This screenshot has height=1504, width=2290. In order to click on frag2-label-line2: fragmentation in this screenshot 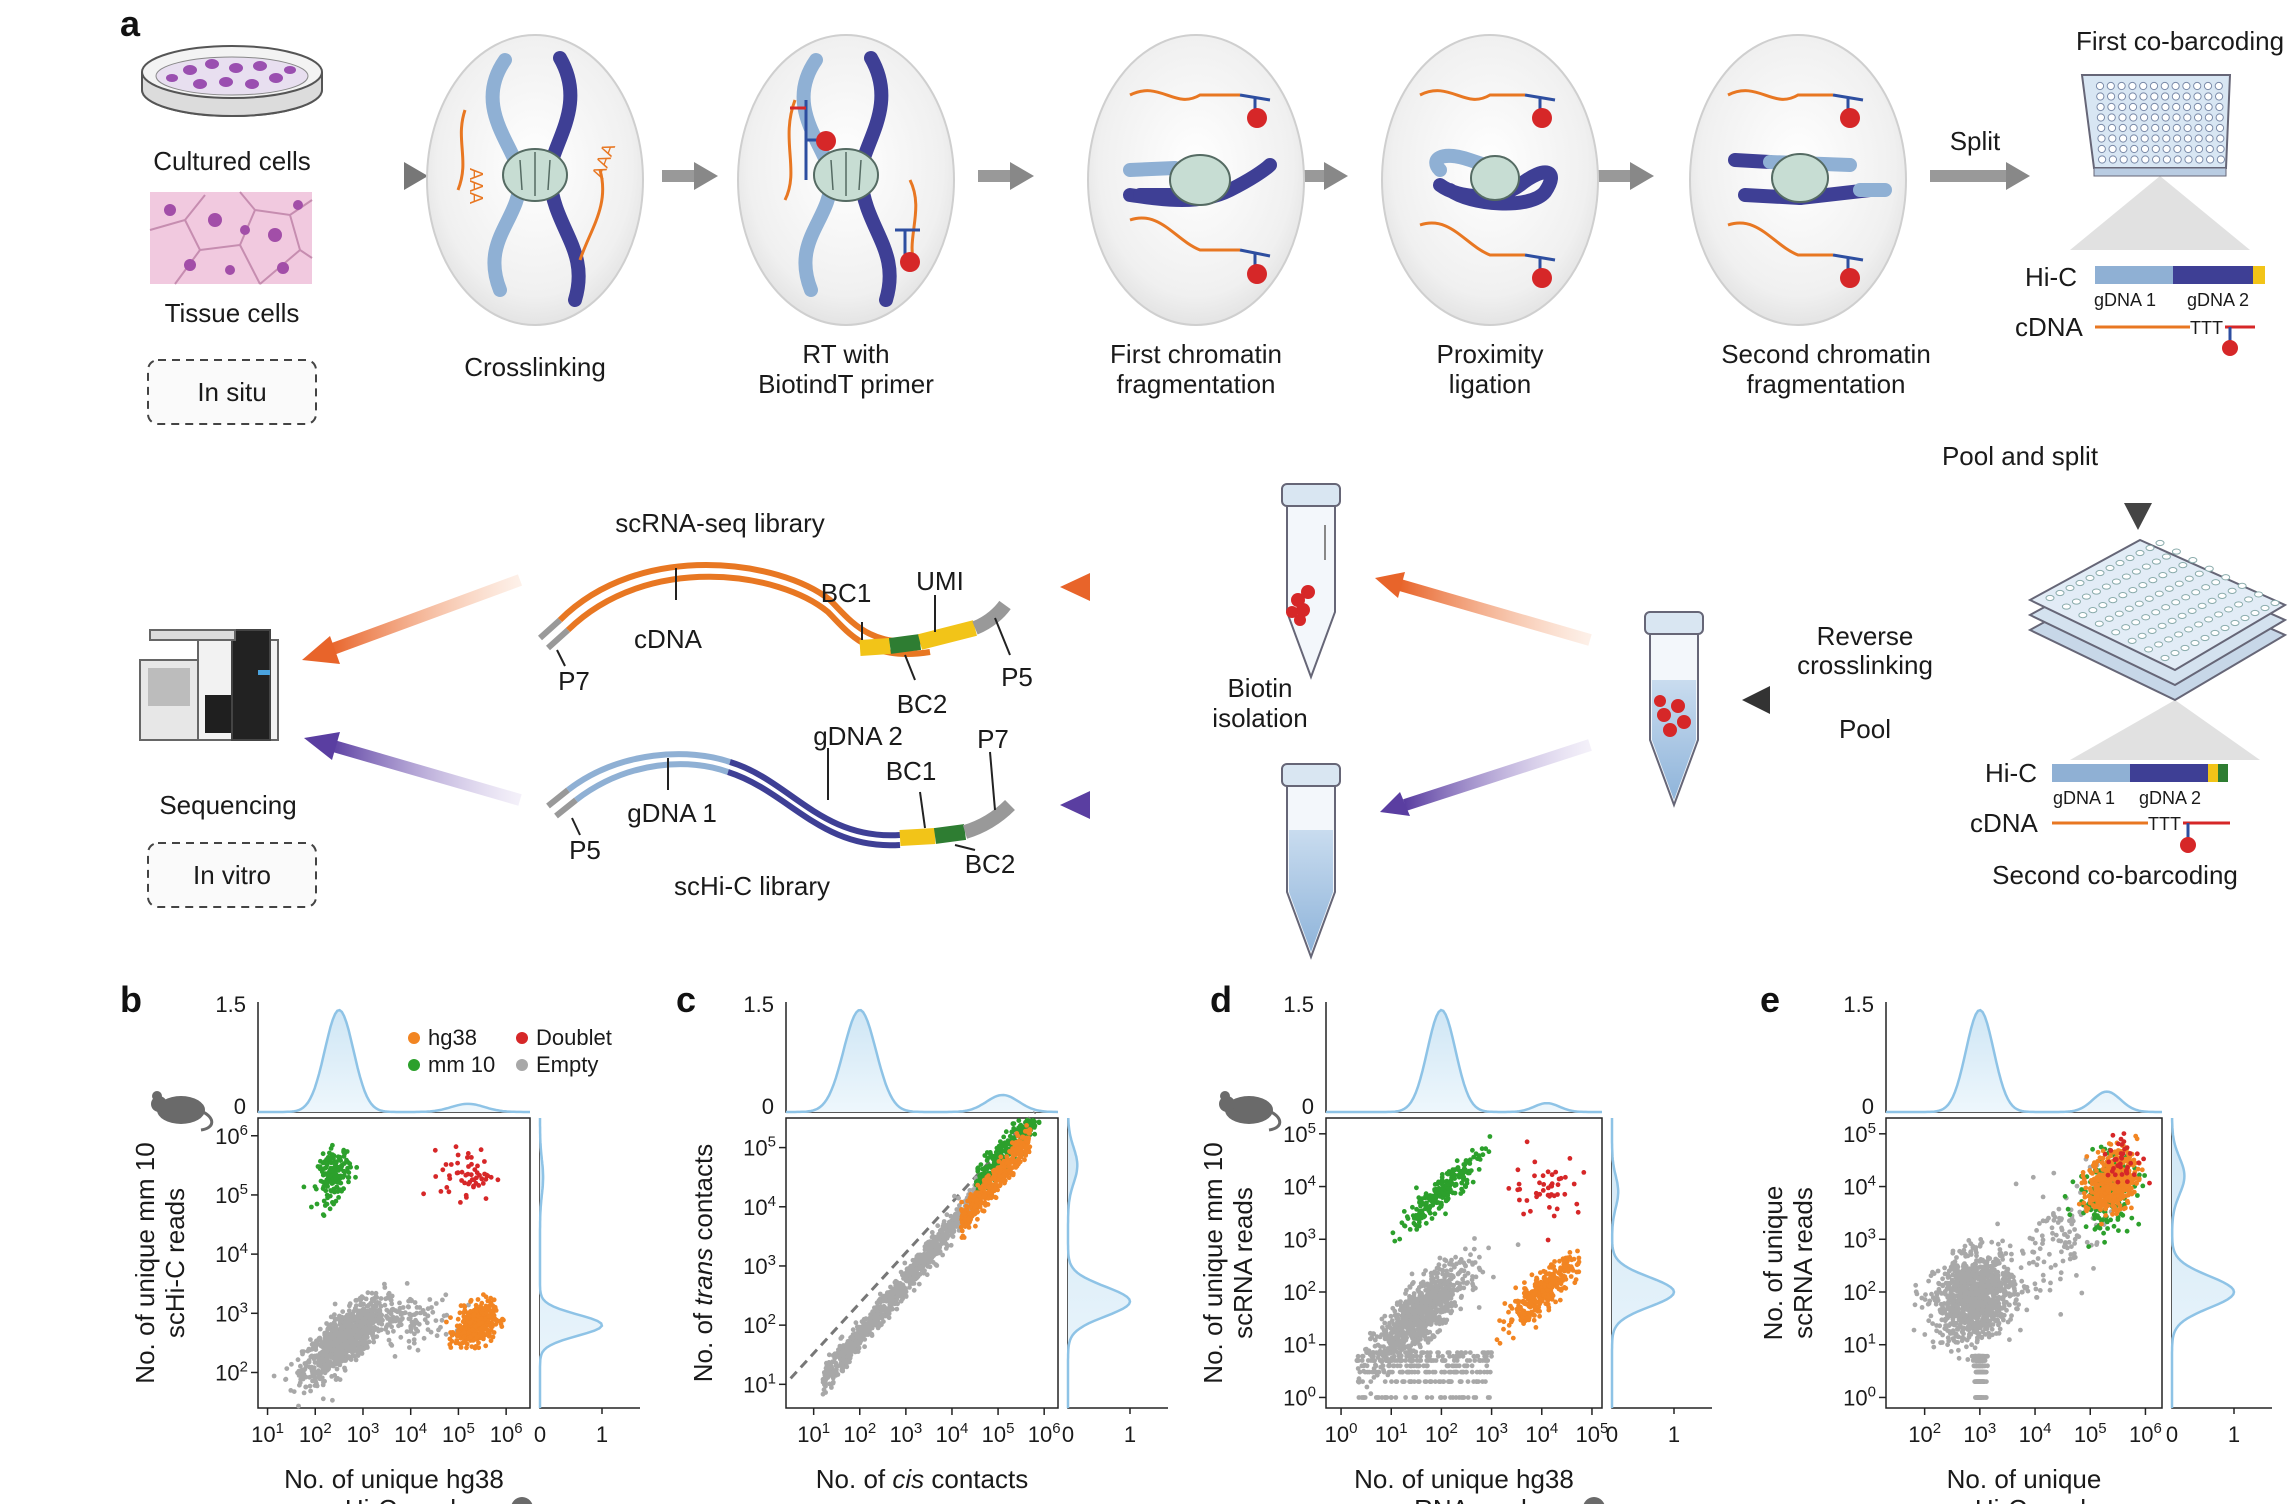, I will do `click(1826, 384)`.